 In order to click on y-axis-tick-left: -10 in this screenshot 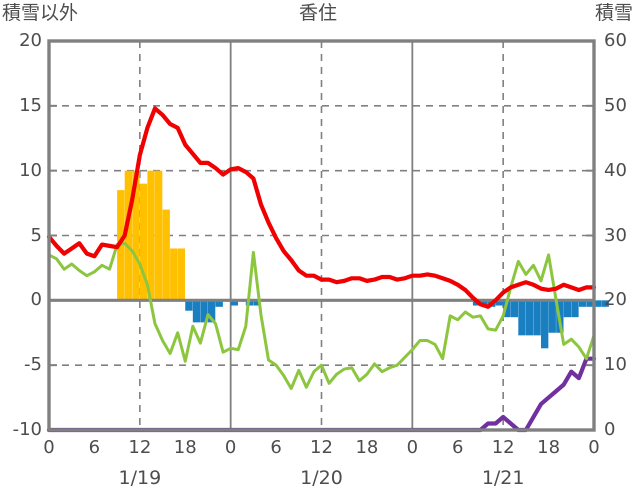, I will do `click(27, 429)`.